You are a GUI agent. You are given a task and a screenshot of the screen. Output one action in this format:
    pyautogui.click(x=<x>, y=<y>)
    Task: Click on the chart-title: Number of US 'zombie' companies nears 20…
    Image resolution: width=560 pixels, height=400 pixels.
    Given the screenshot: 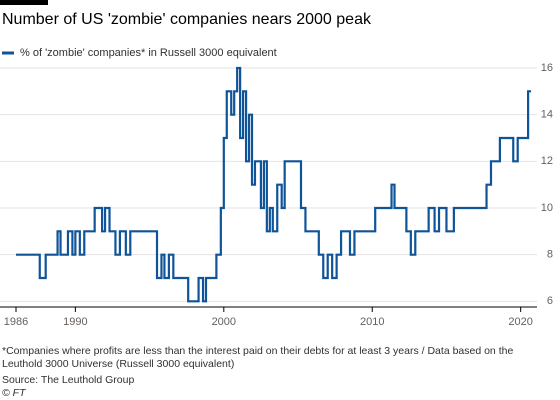 What is the action you would take?
    pyautogui.click(x=187, y=19)
    